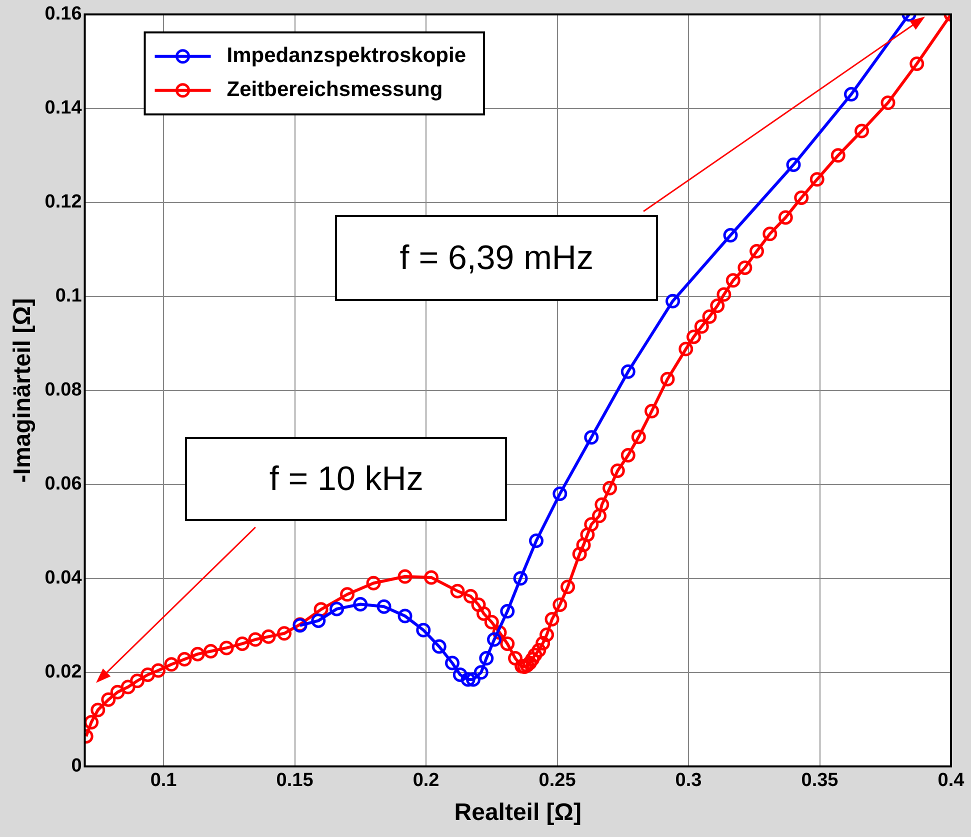 This screenshot has height=837, width=971. I want to click on note-box: f = 10 kHz, so click(346, 479).